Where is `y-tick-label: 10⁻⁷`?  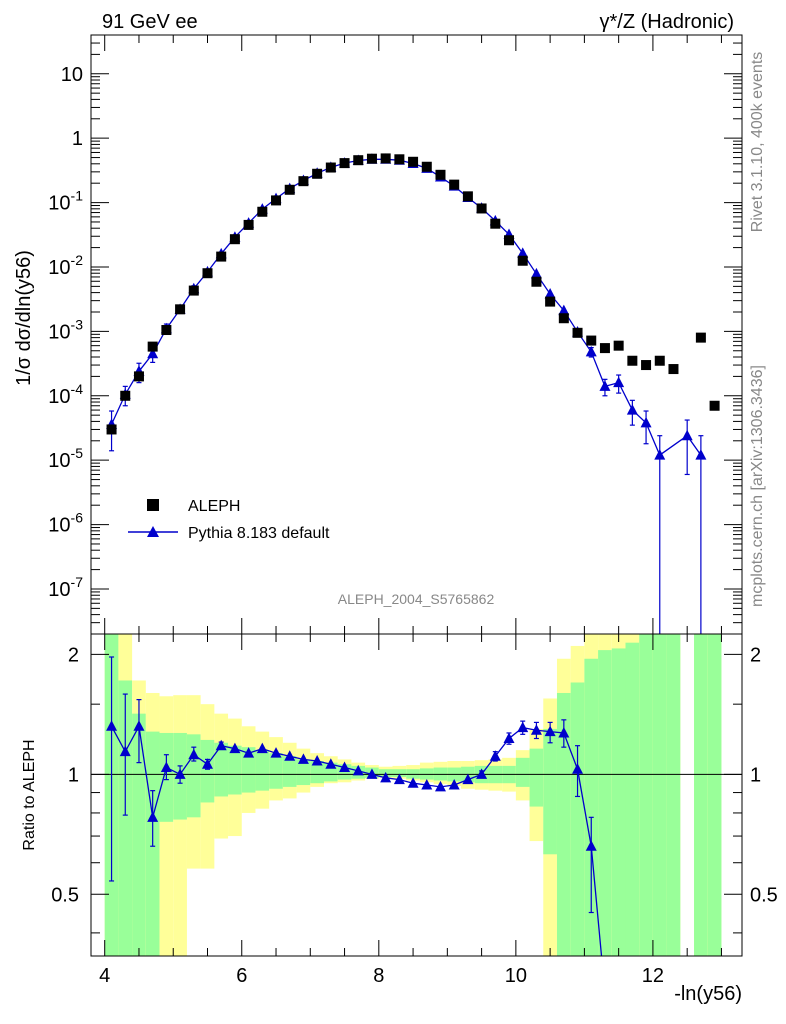
y-tick-label: 10⁻⁷ is located at coordinates (65, 587).